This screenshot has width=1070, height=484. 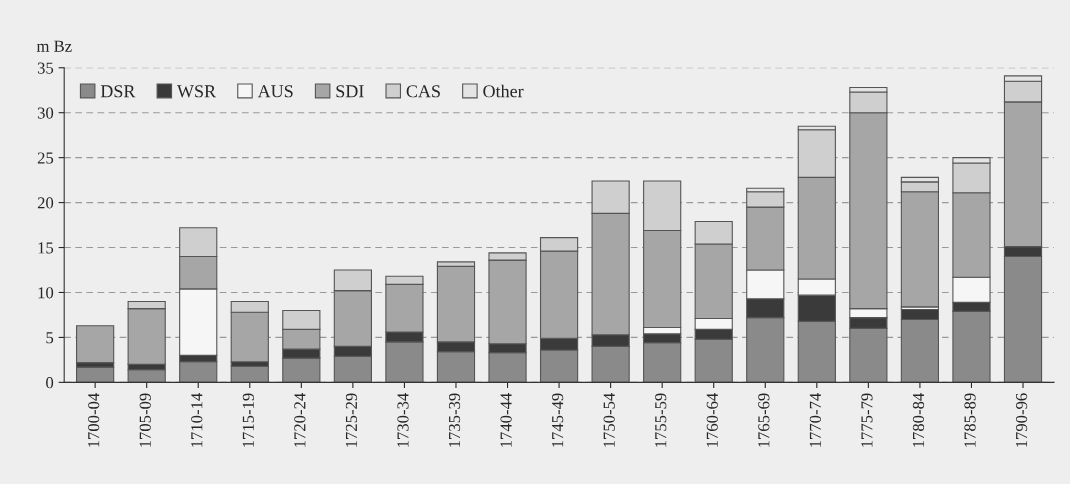 I want to click on y-tick-label: 0, so click(x=50, y=383).